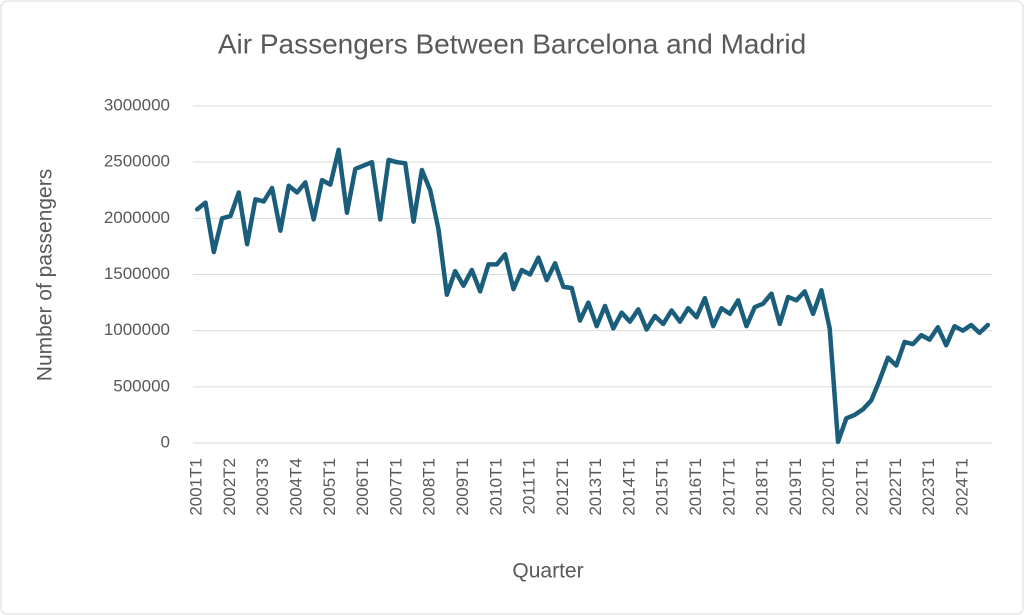 The image size is (1024, 615). Describe the element at coordinates (262, 487) in the screenshot. I see `x-tick-label: 2003T3` at that location.